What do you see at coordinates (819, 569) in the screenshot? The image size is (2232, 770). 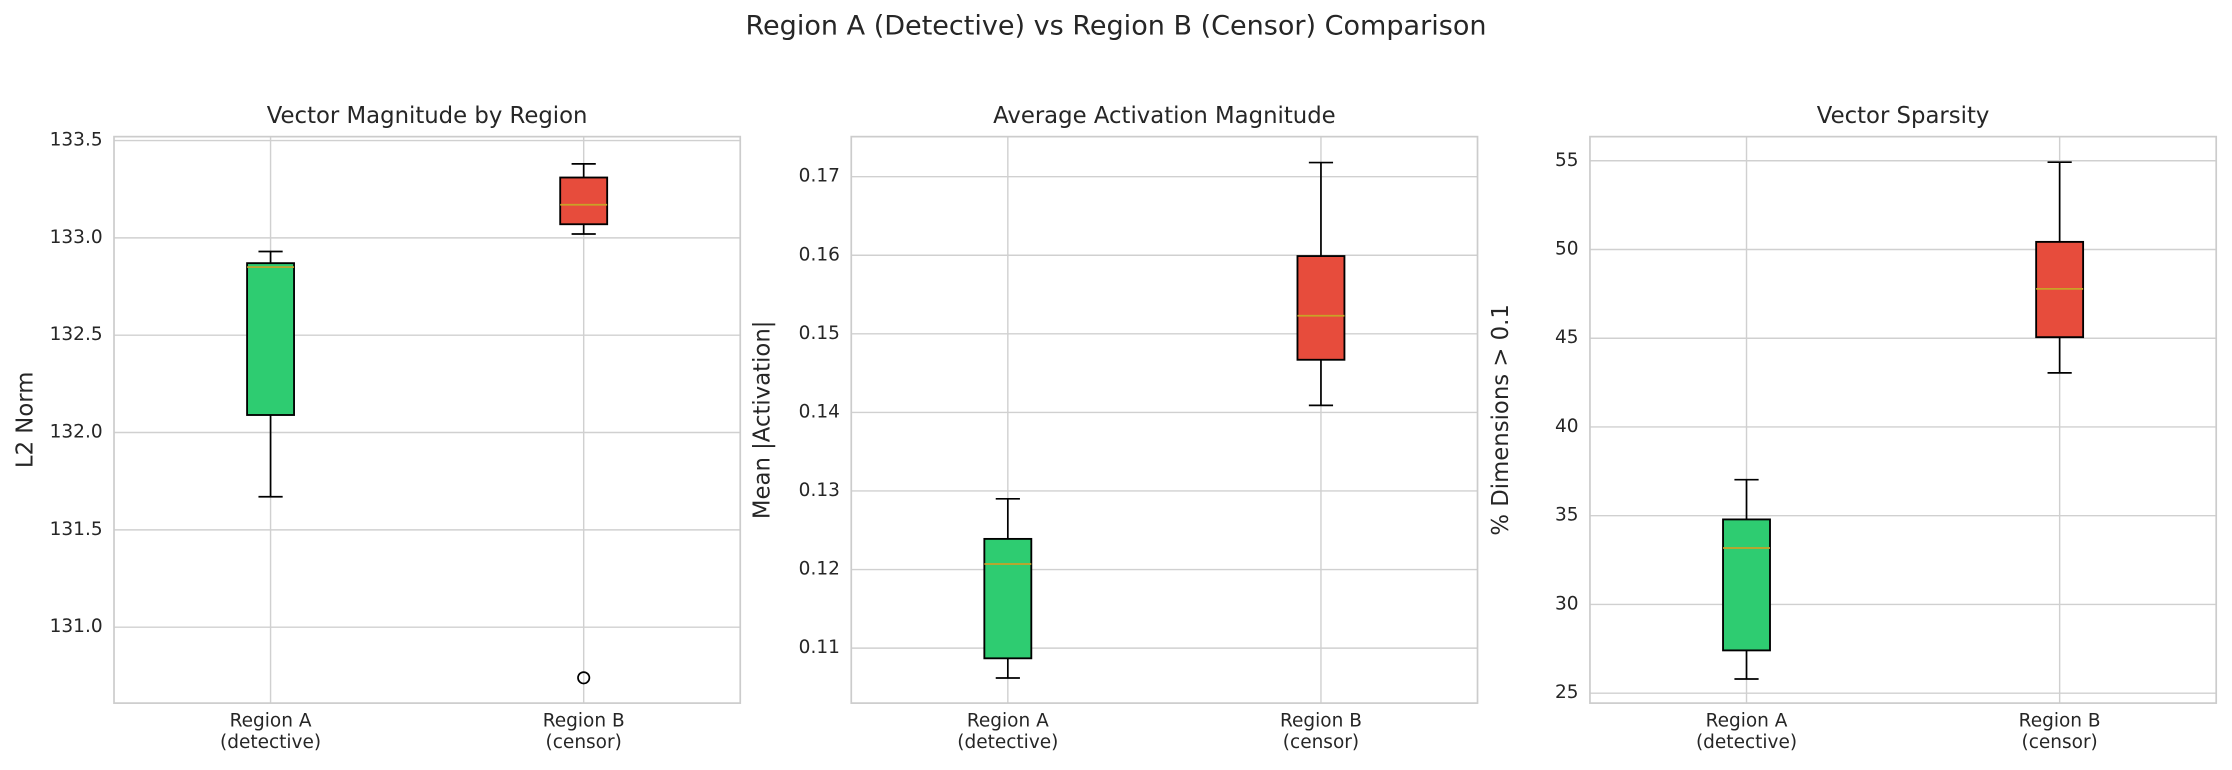 I see `y-tick-label: 0.12` at bounding box center [819, 569].